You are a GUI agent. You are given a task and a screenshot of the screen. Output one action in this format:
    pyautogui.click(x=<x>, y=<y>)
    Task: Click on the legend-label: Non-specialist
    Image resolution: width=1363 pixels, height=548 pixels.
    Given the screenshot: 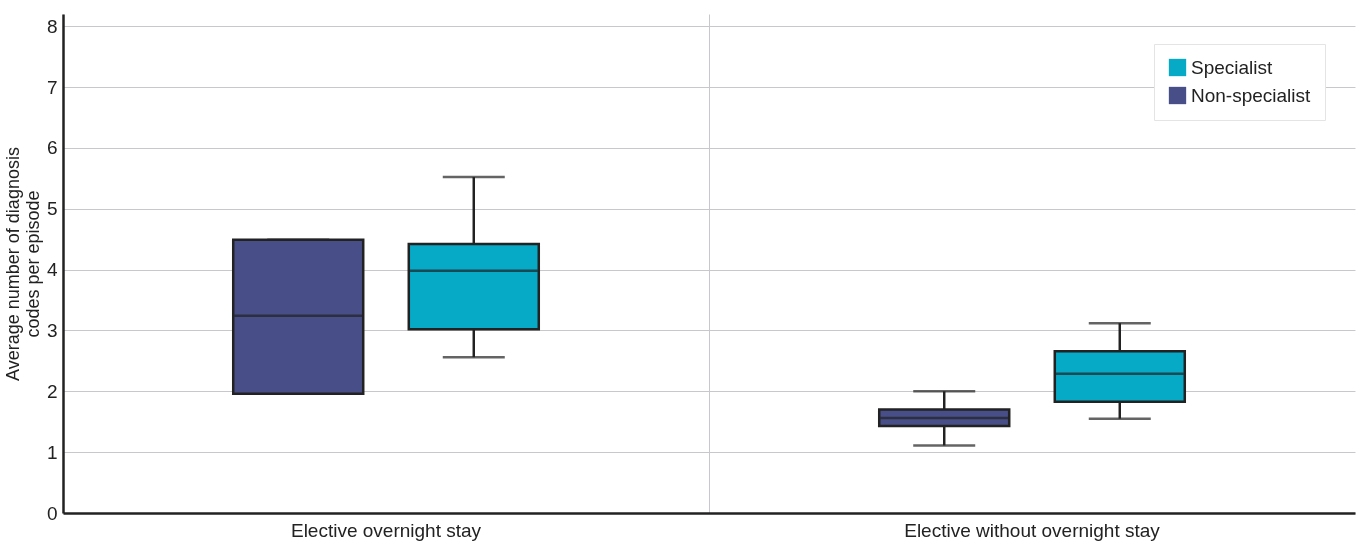 What is the action you would take?
    pyautogui.click(x=1251, y=95)
    